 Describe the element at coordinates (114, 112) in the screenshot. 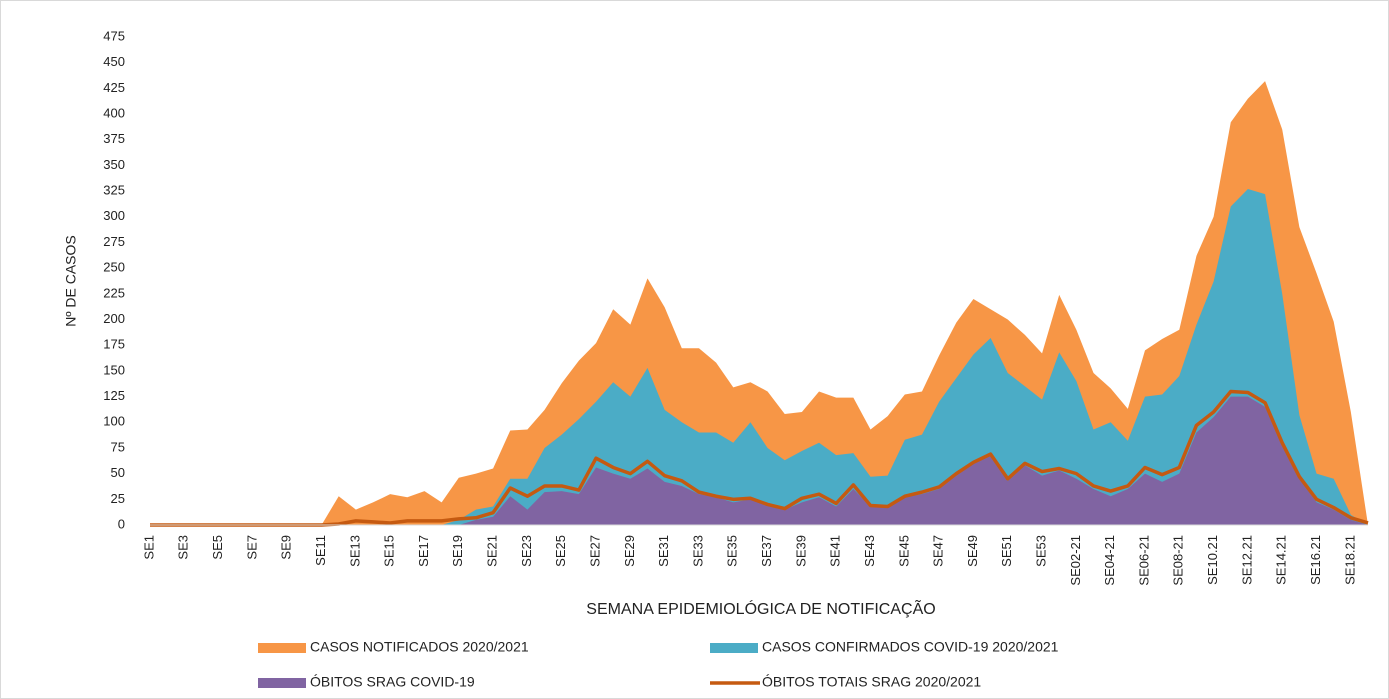

I see `y-tick-label: 400` at that location.